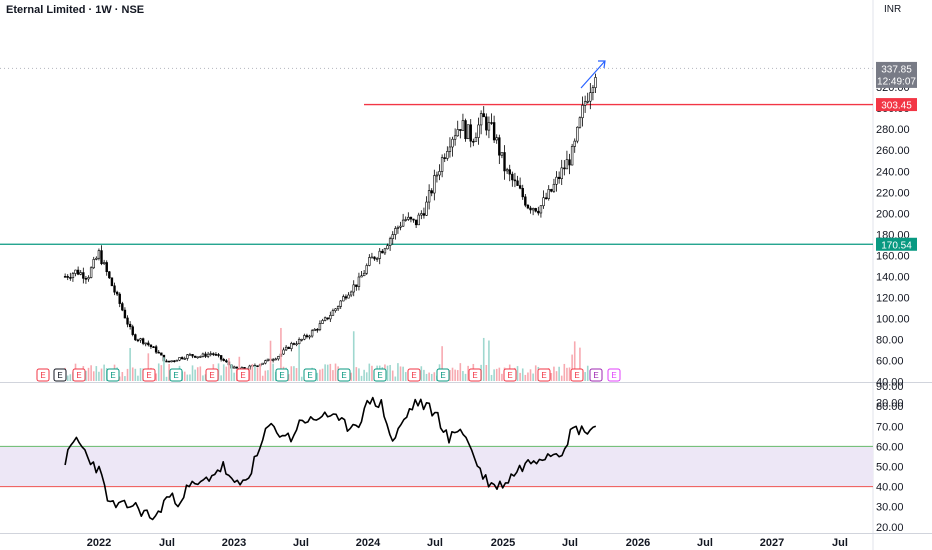 This screenshot has width=932, height=550. Describe the element at coordinates (890, 488) in the screenshot. I see `rsi-axis-tick-label: 40.00` at that location.